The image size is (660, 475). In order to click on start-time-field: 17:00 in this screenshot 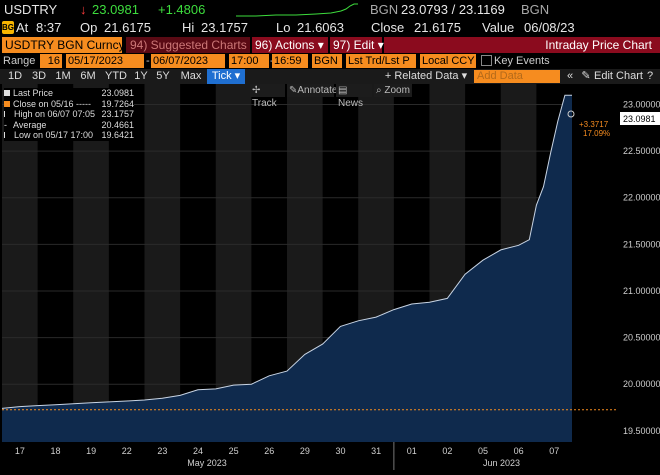, I will do `click(249, 61)`.